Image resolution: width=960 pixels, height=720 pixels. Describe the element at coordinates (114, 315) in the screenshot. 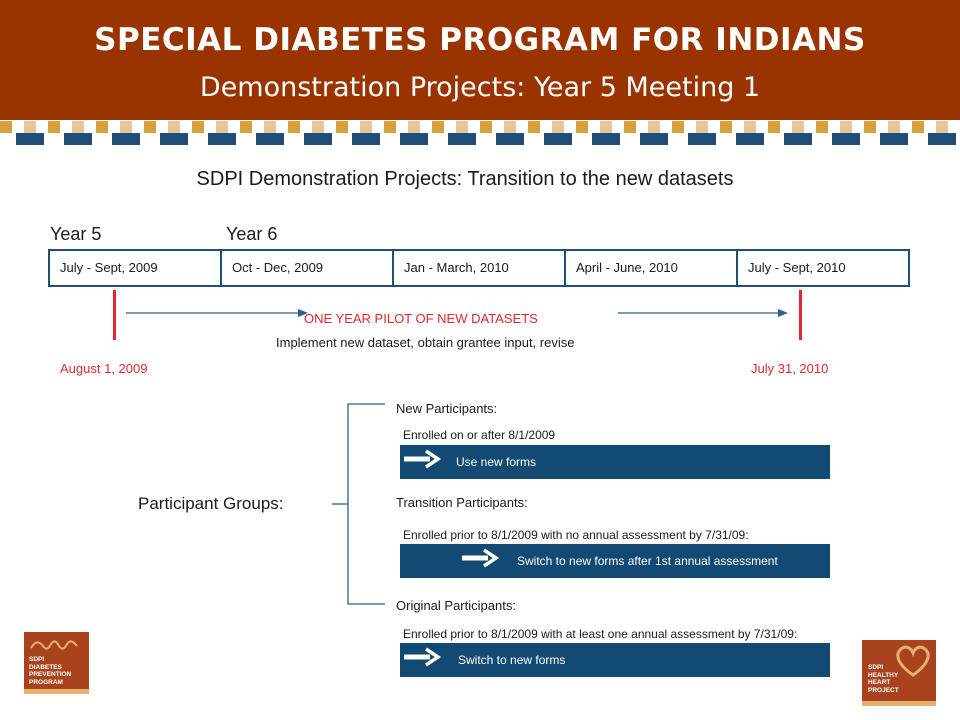

I see `start-marker` at that location.